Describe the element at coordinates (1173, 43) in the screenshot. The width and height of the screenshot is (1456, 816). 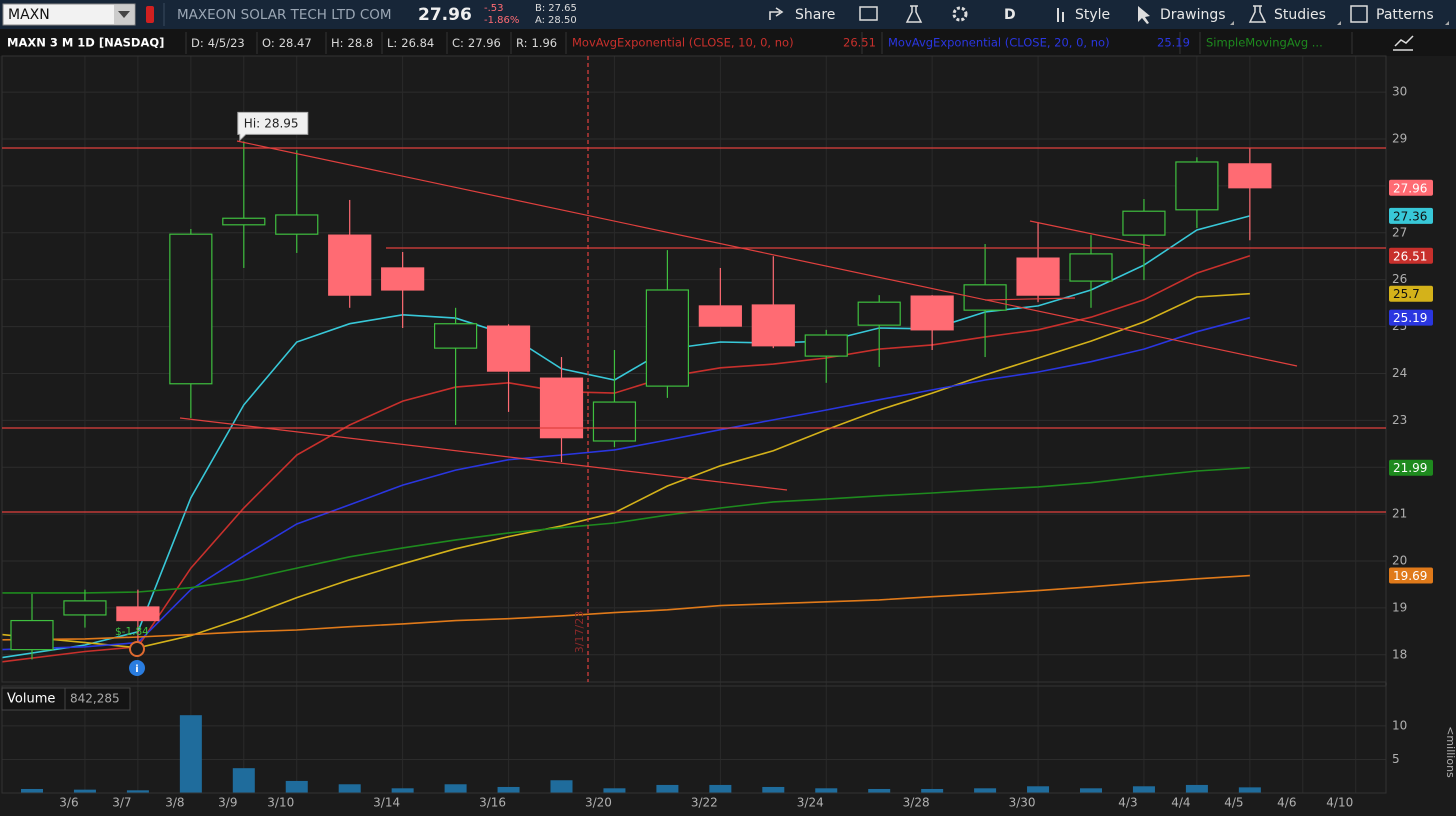
I see `legend-value: 25.19` at that location.